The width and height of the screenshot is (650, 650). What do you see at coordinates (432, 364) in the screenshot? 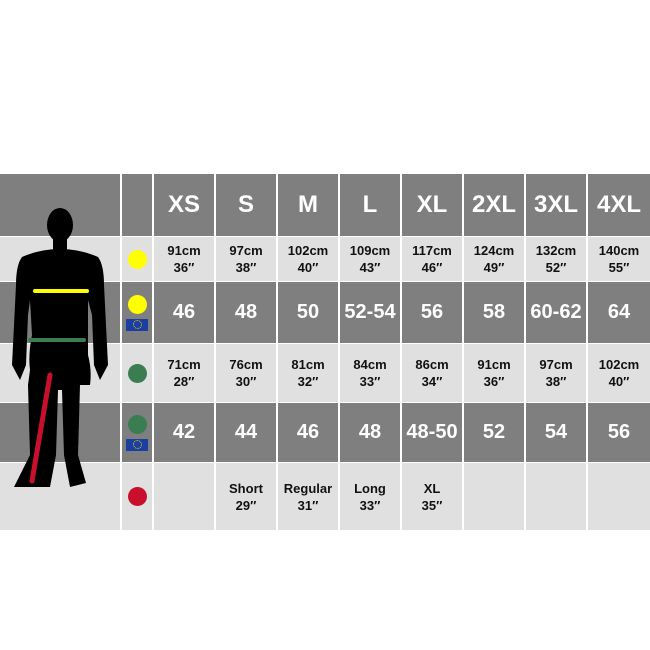
I see `cm-value: 86cm` at bounding box center [432, 364].